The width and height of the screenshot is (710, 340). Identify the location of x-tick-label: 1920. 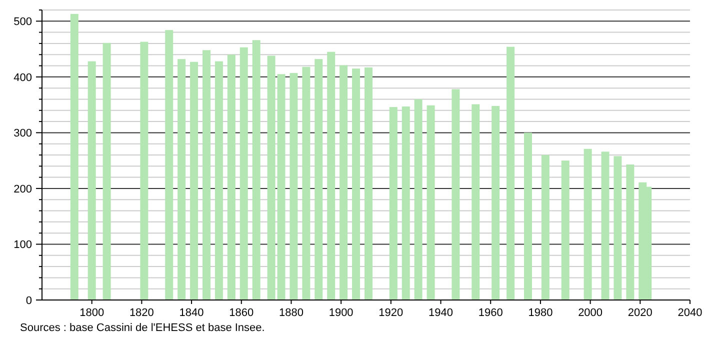
(391, 313).